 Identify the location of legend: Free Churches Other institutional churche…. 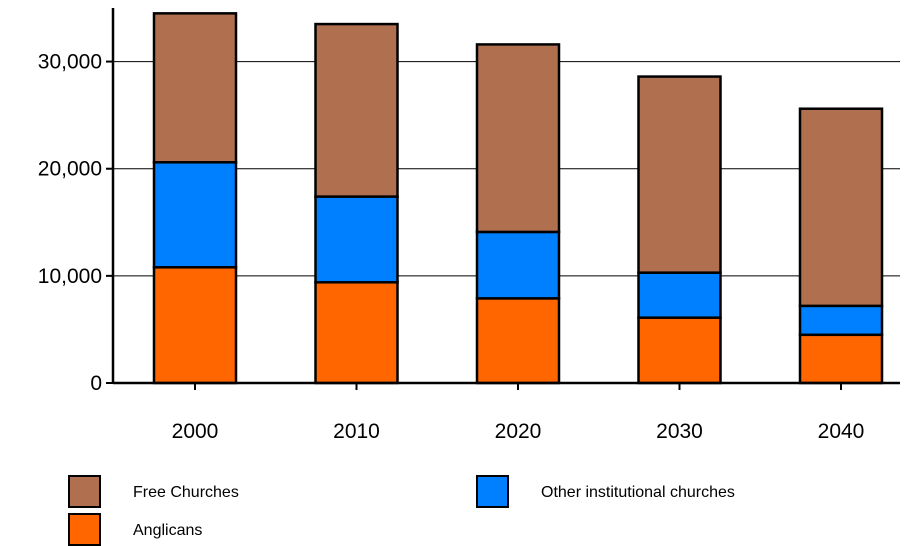
(401, 510).